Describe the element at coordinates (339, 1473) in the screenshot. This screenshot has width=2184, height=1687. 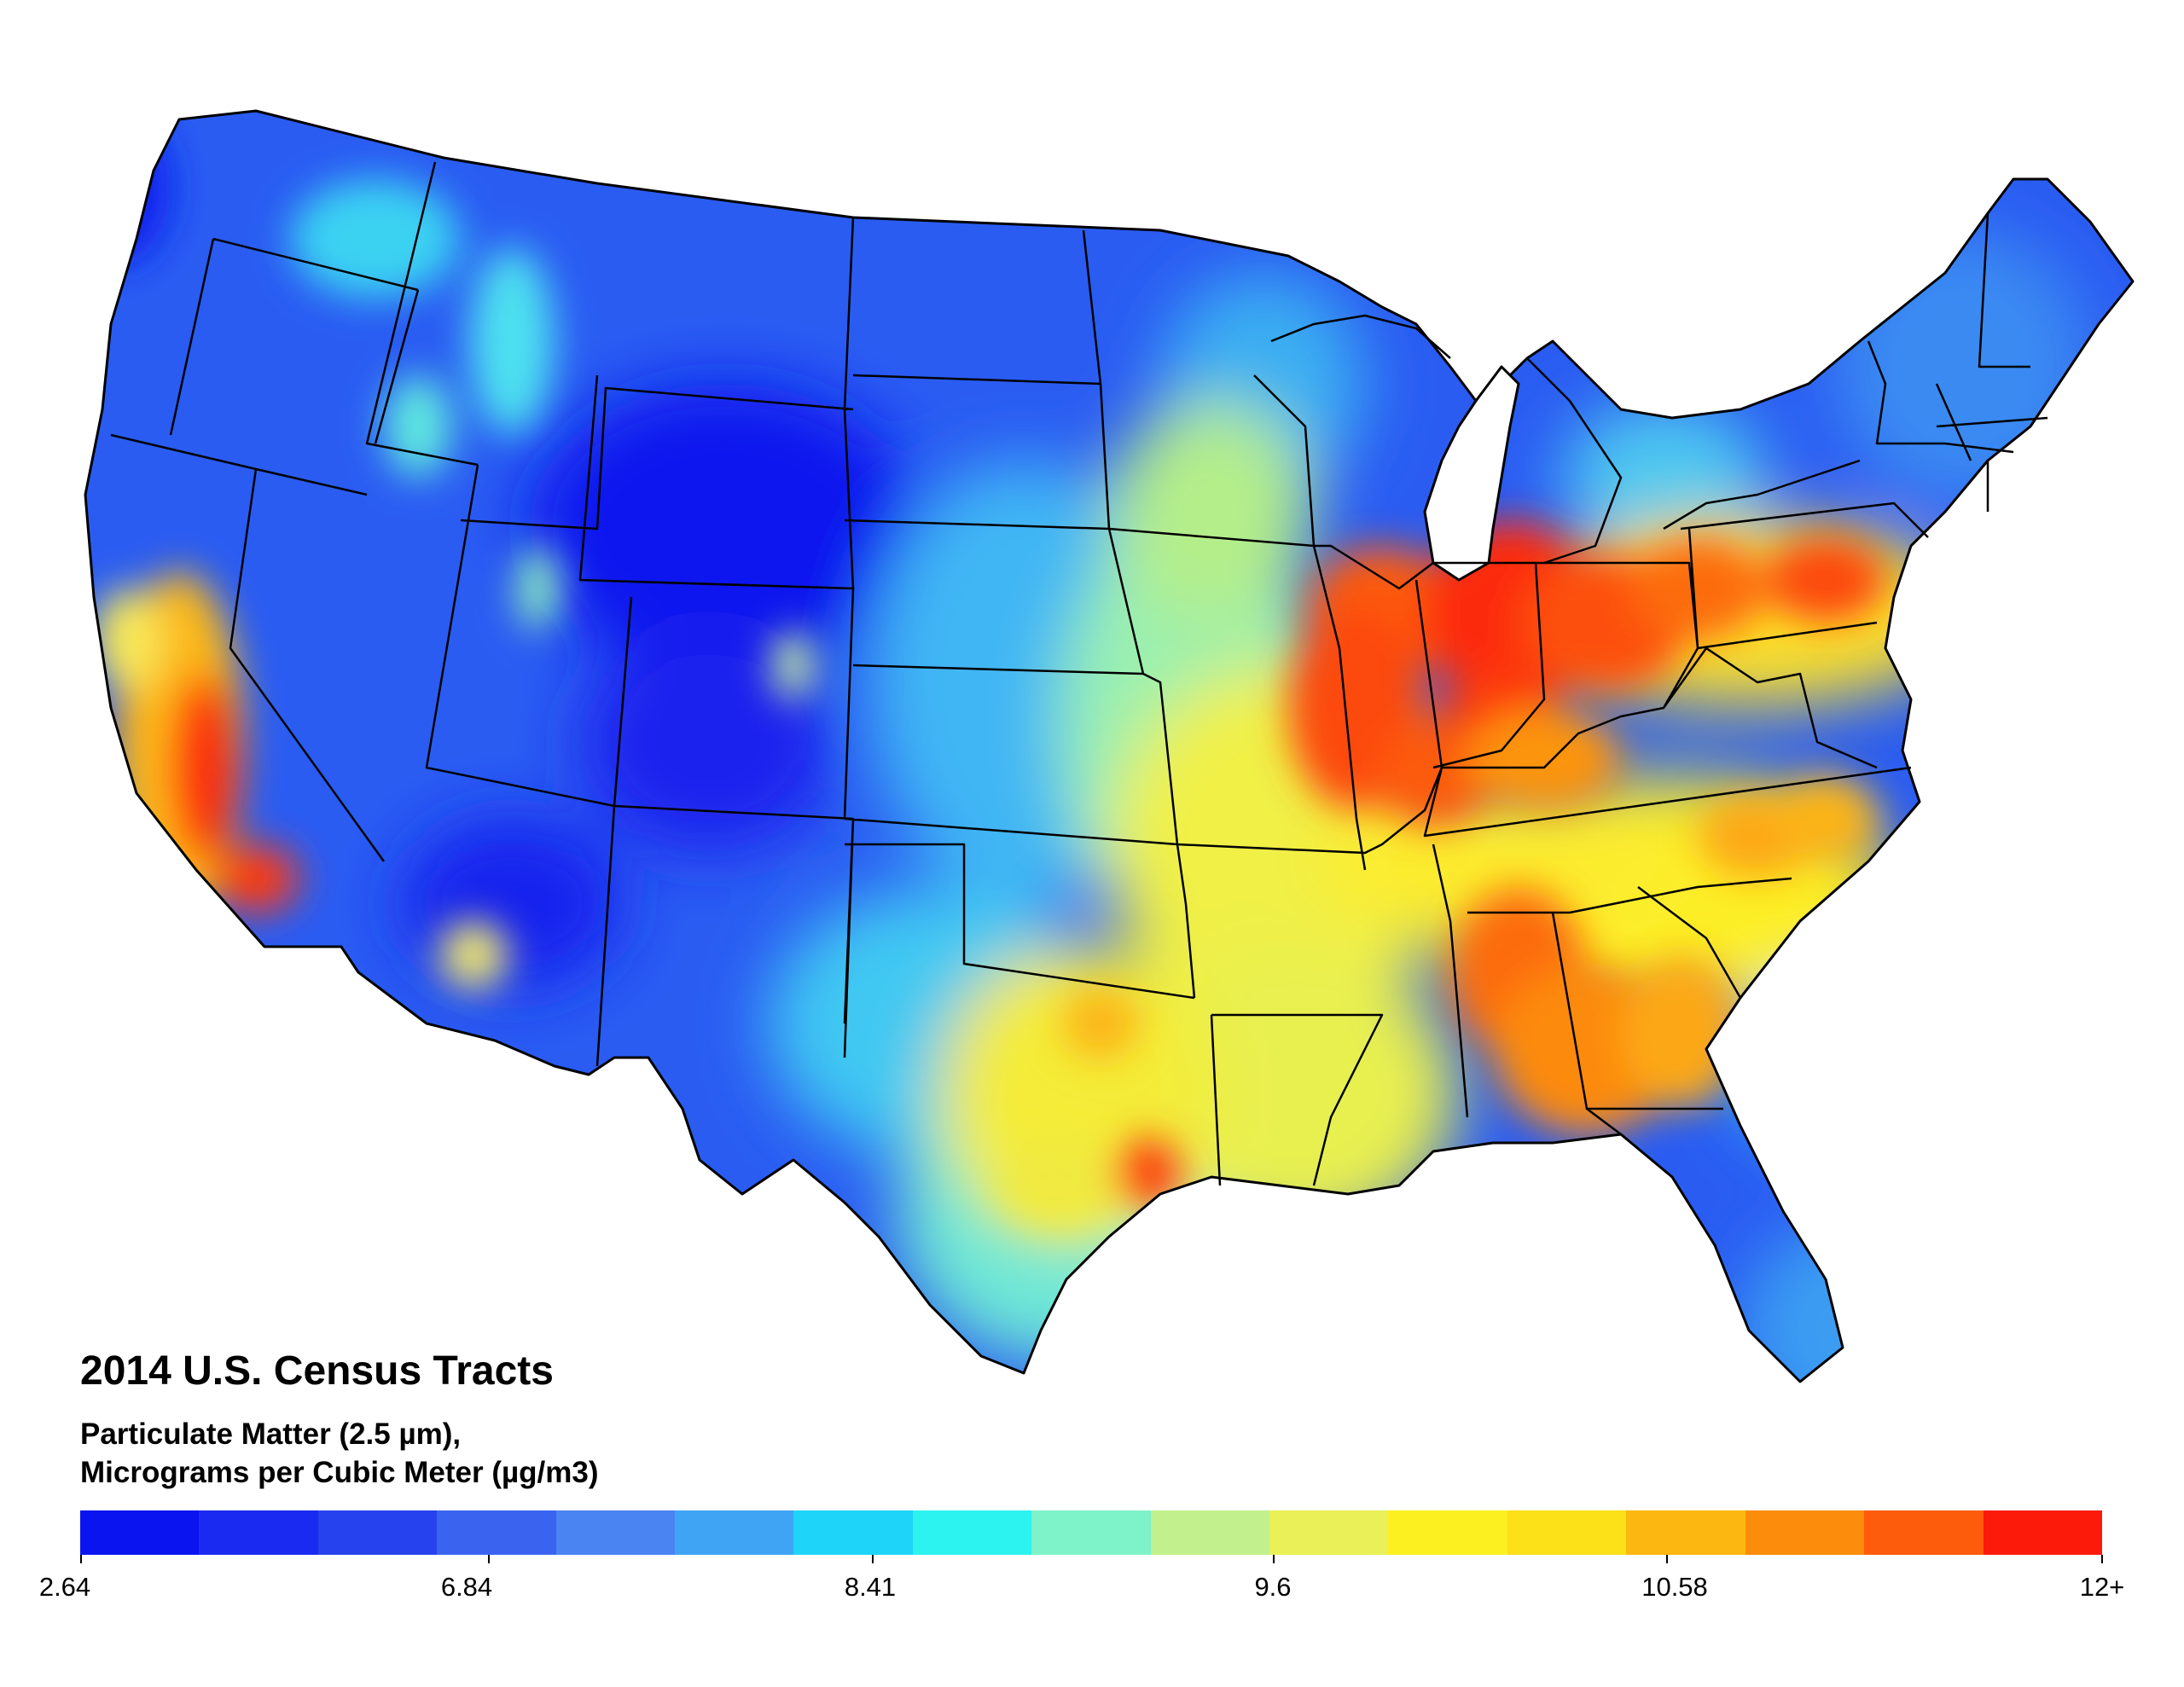
I see `map-subtitle-line2: Micrograms per Cubic Meter (µg/m3)` at that location.